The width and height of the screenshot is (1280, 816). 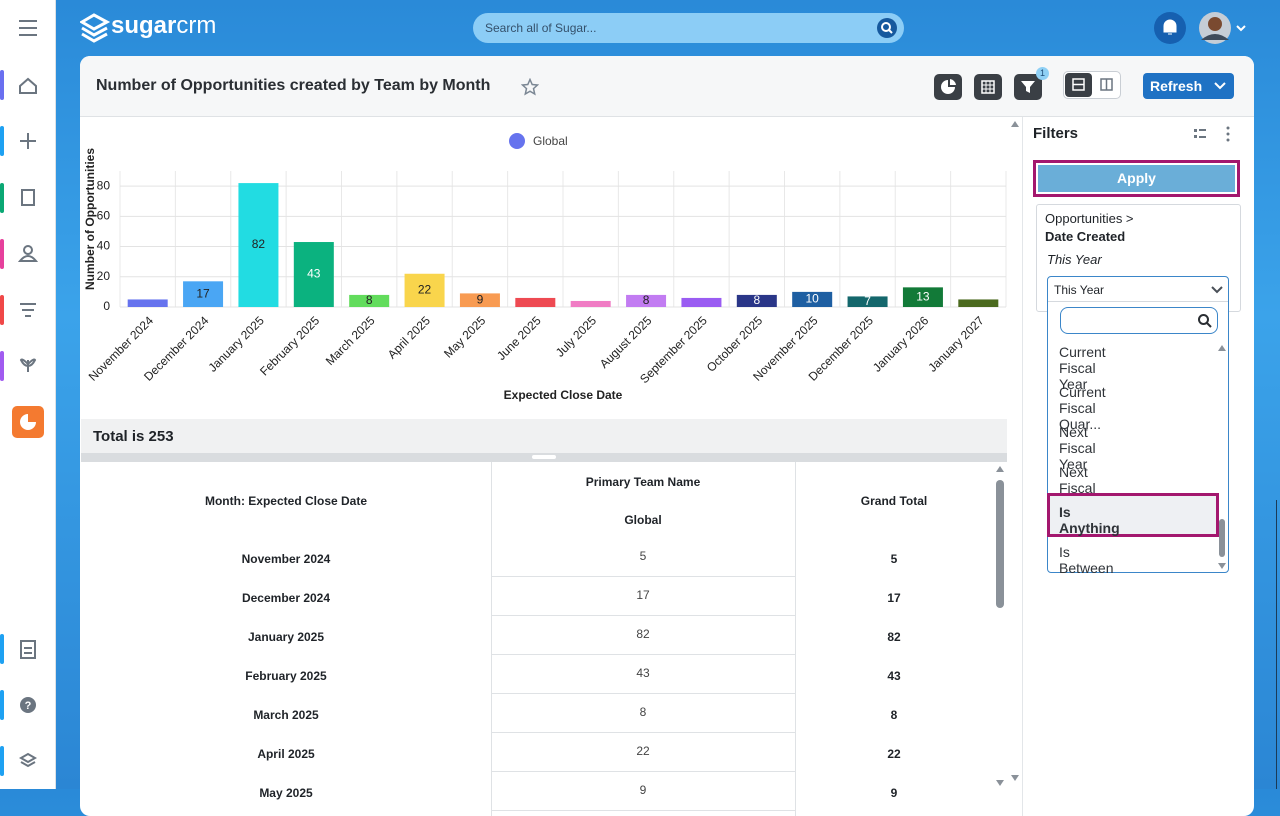 I want to click on chart-button, so click(x=948, y=87).